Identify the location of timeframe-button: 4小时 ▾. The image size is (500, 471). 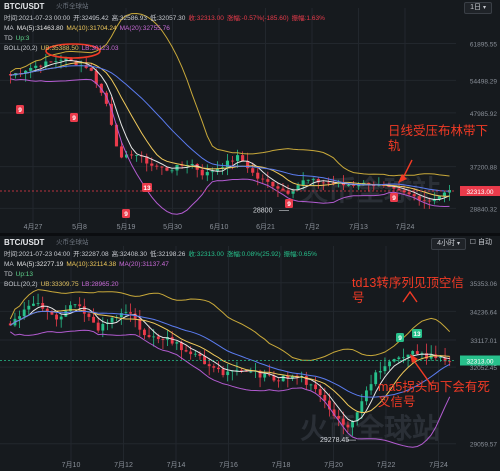
(448, 244).